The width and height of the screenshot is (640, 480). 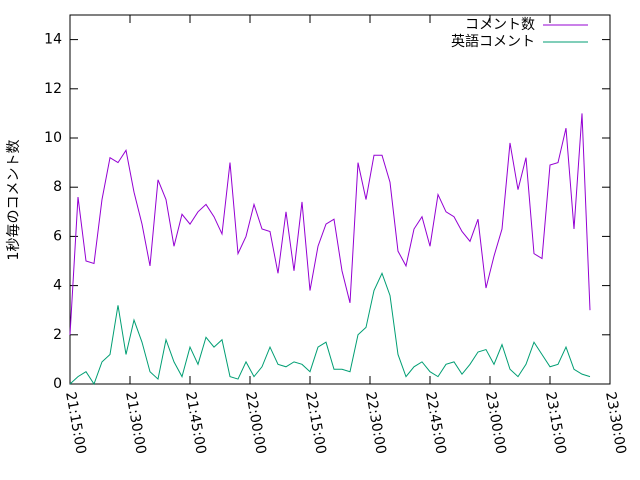 I want to click on x-tick-label: 21:30:00, so click(x=135, y=423).